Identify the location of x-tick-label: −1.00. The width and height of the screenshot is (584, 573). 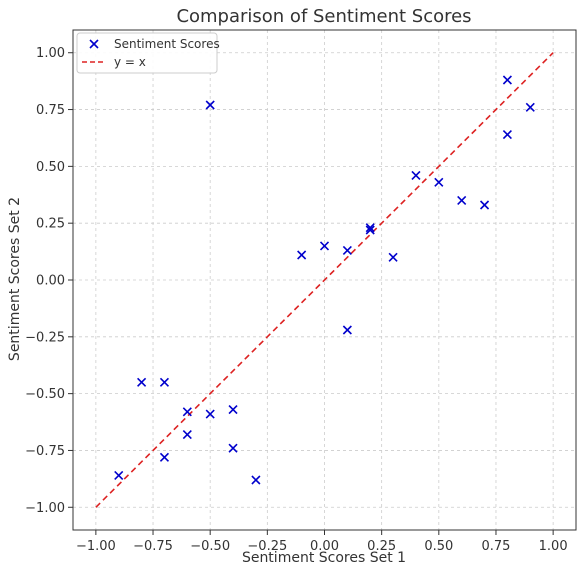
(96, 546).